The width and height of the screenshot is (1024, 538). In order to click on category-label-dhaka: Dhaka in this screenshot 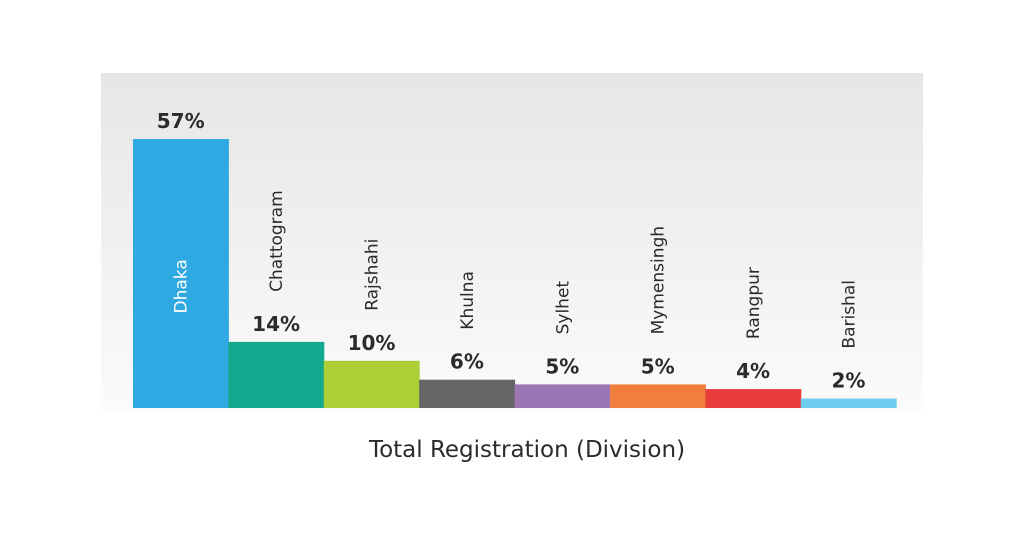, I will do `click(182, 286)`.